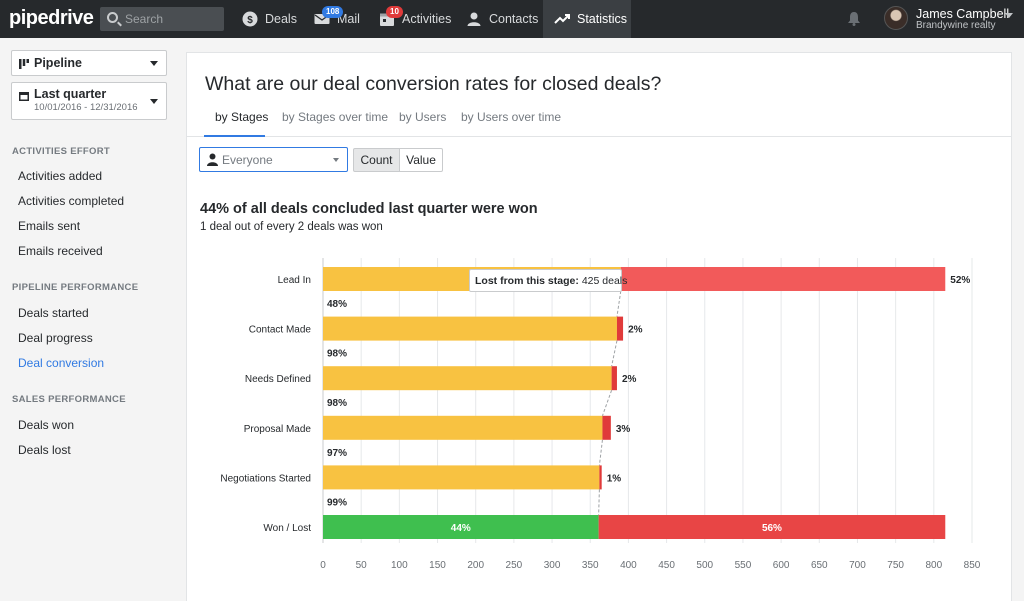 Image resolution: width=1024 pixels, height=601 pixels. Describe the element at coordinates (514, 565) in the screenshot. I see `x-tick-label: 250` at that location.